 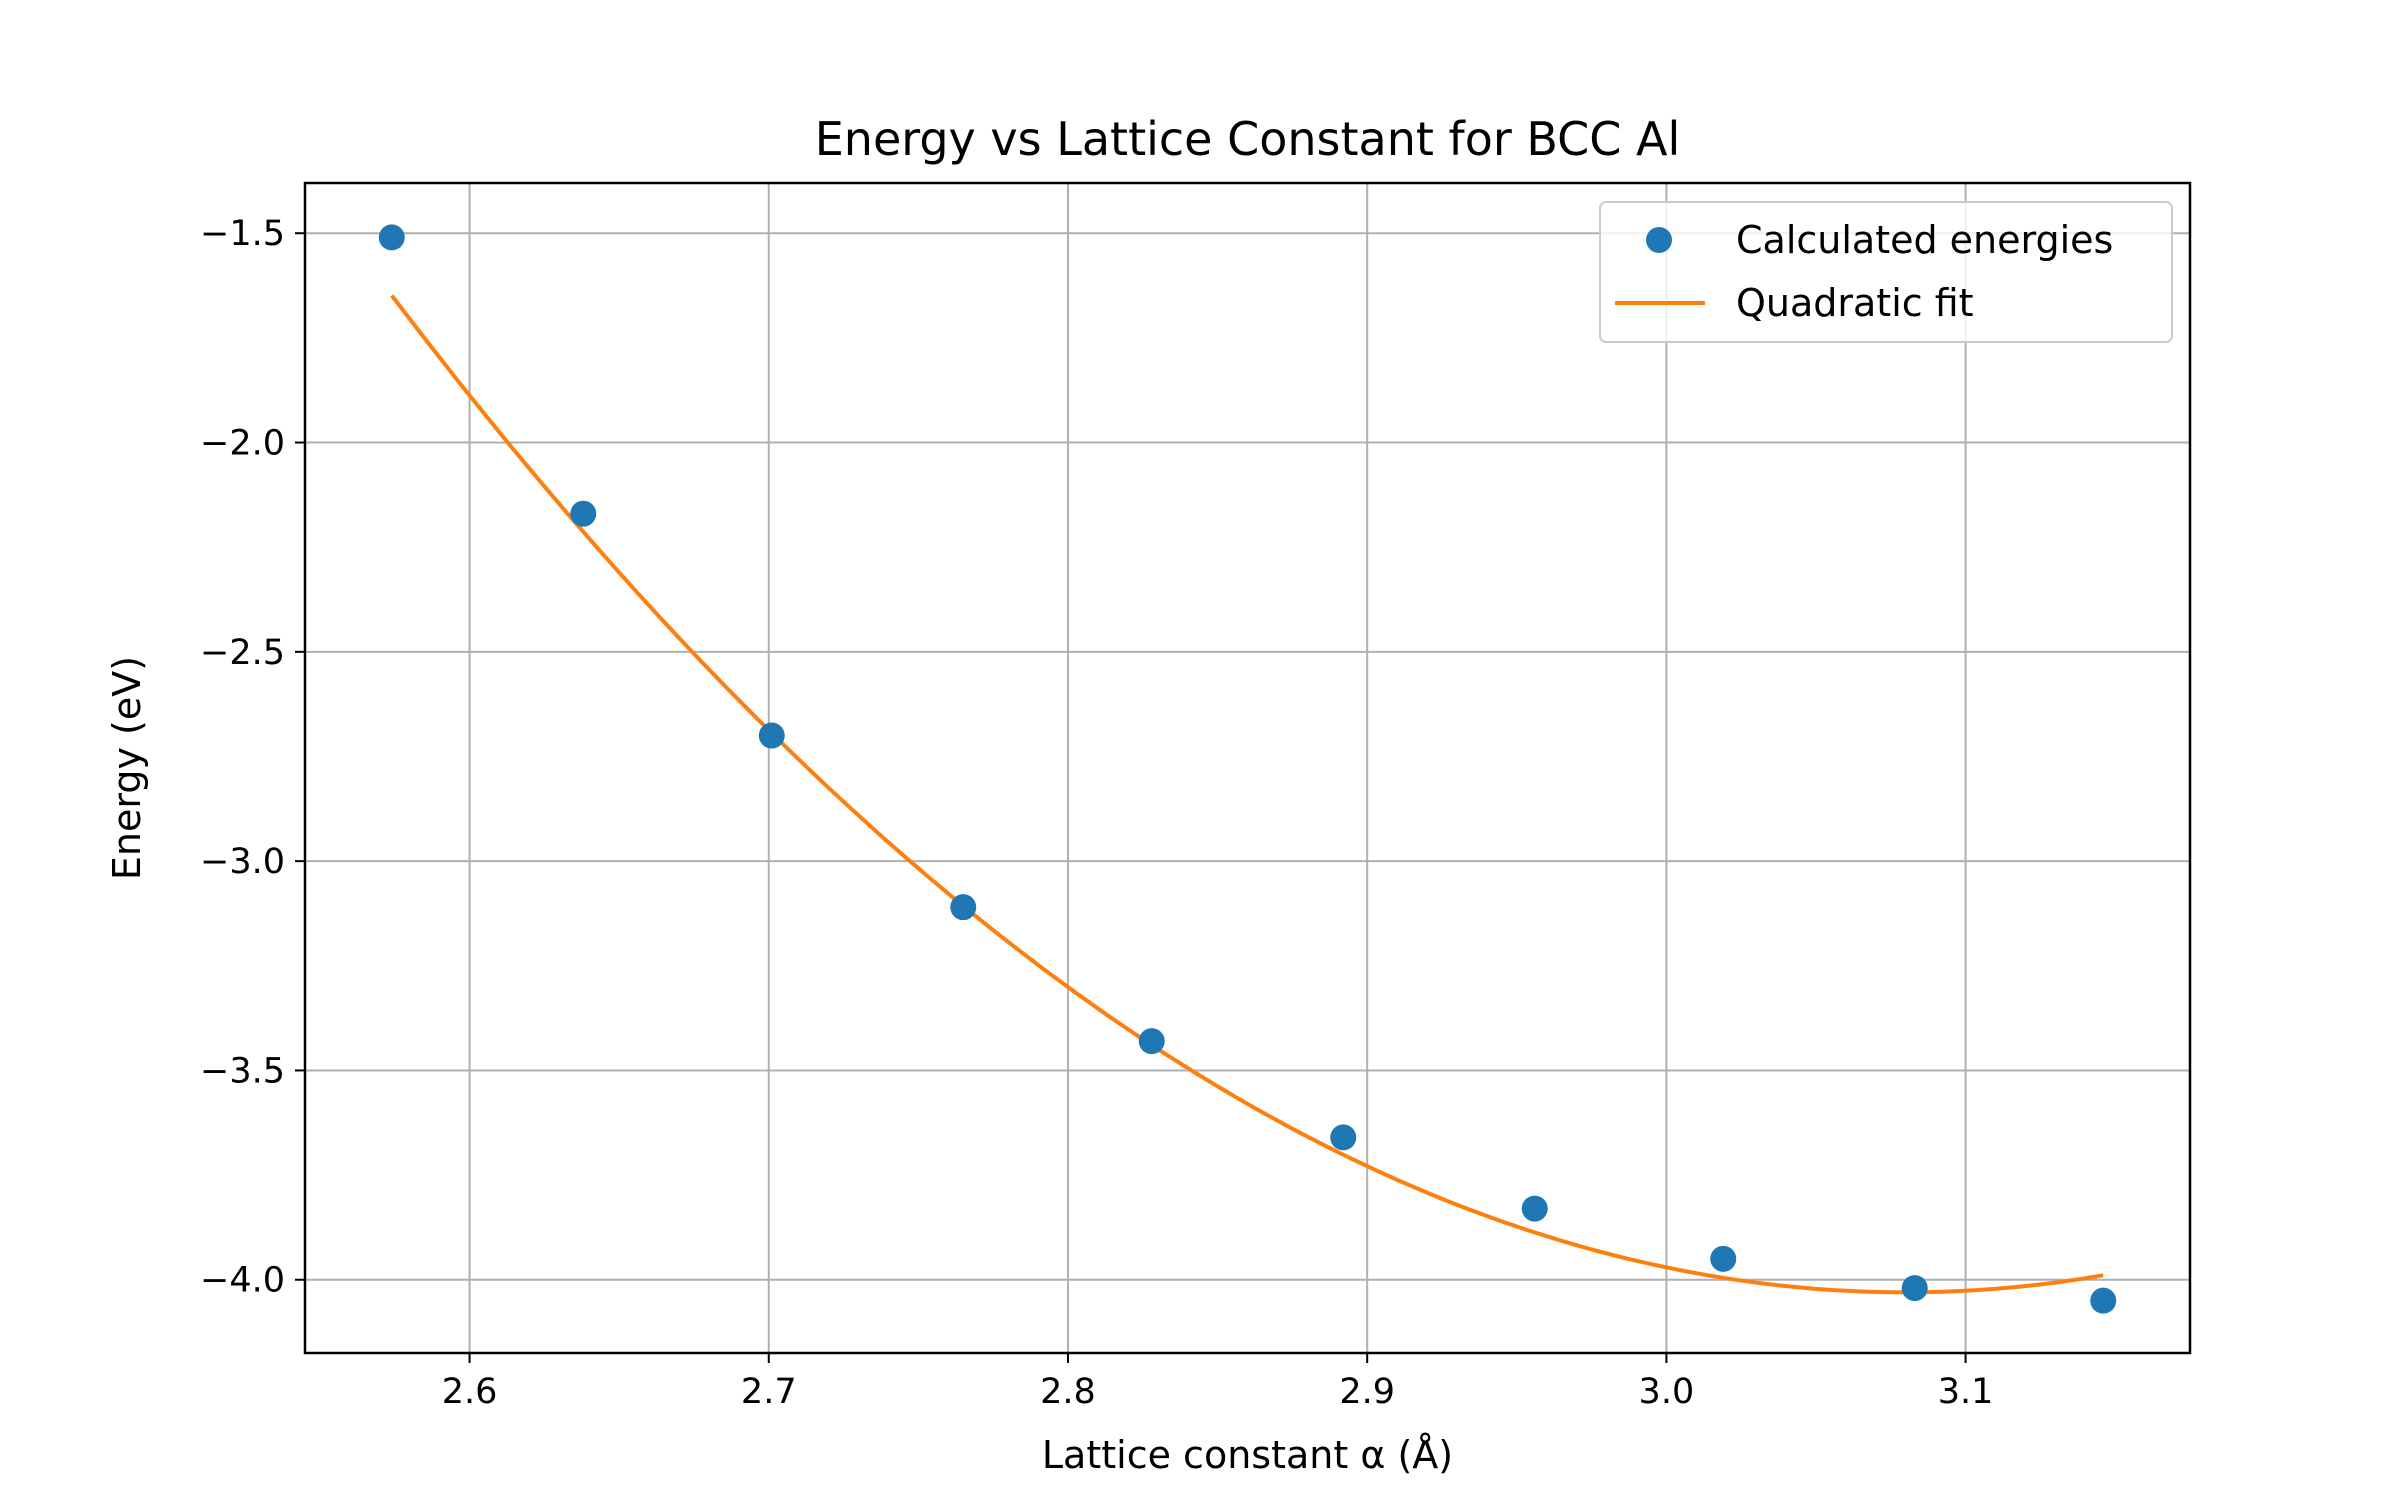 I want to click on legend: Calculated energies Quadratic fit, so click(x=1886, y=272).